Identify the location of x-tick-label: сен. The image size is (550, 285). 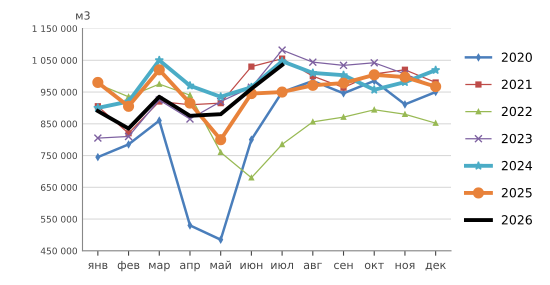
(343, 266).